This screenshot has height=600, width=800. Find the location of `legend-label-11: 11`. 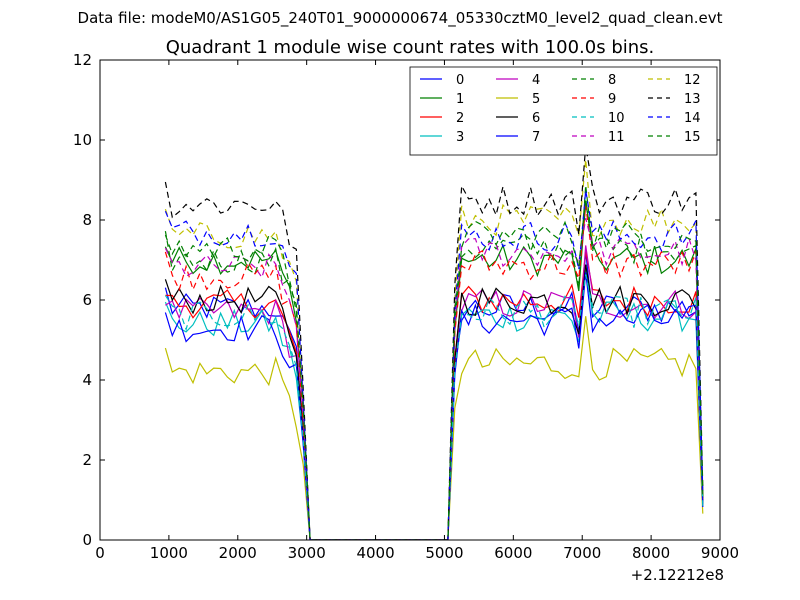

legend-label-11: 11 is located at coordinates (616, 137).